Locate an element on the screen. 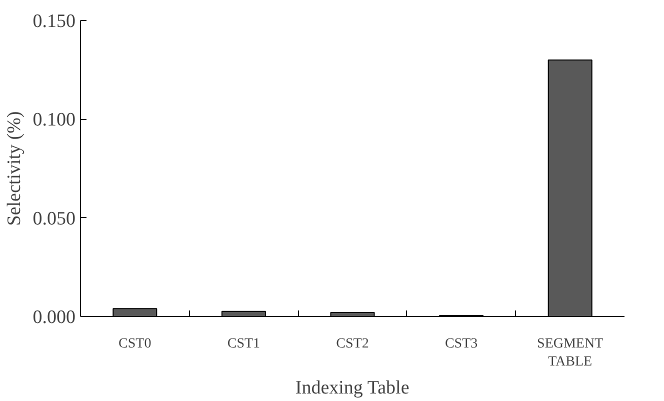 Image resolution: width=664 pixels, height=401 pixels. x-tick-label: CST0 is located at coordinates (135, 344).